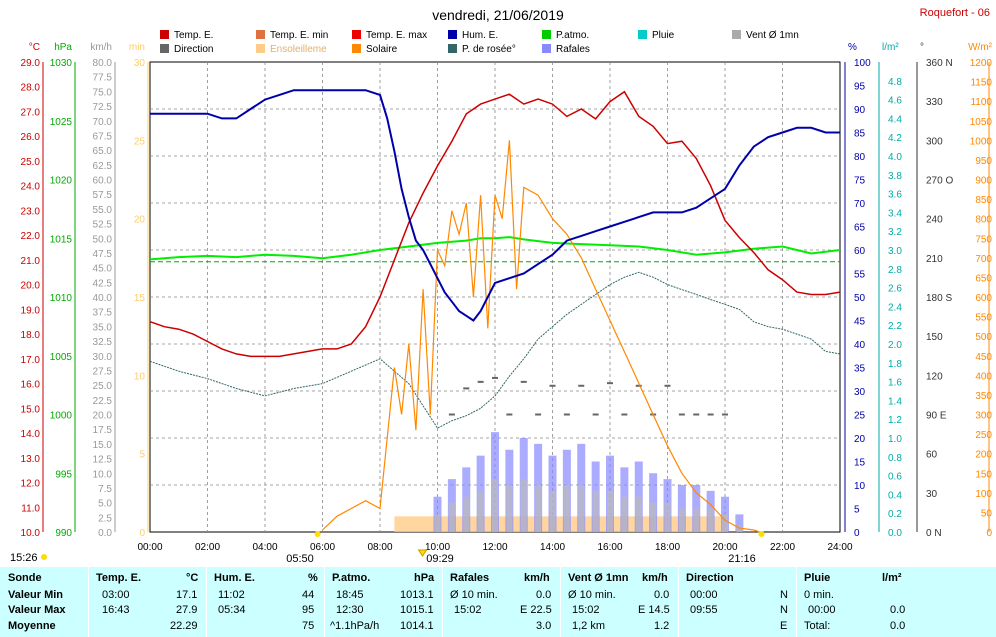 Image resolution: width=996 pixels, height=637 pixels. What do you see at coordinates (103, 239) in the screenshot?
I see `y-tick-label: 50.0` at bounding box center [103, 239].